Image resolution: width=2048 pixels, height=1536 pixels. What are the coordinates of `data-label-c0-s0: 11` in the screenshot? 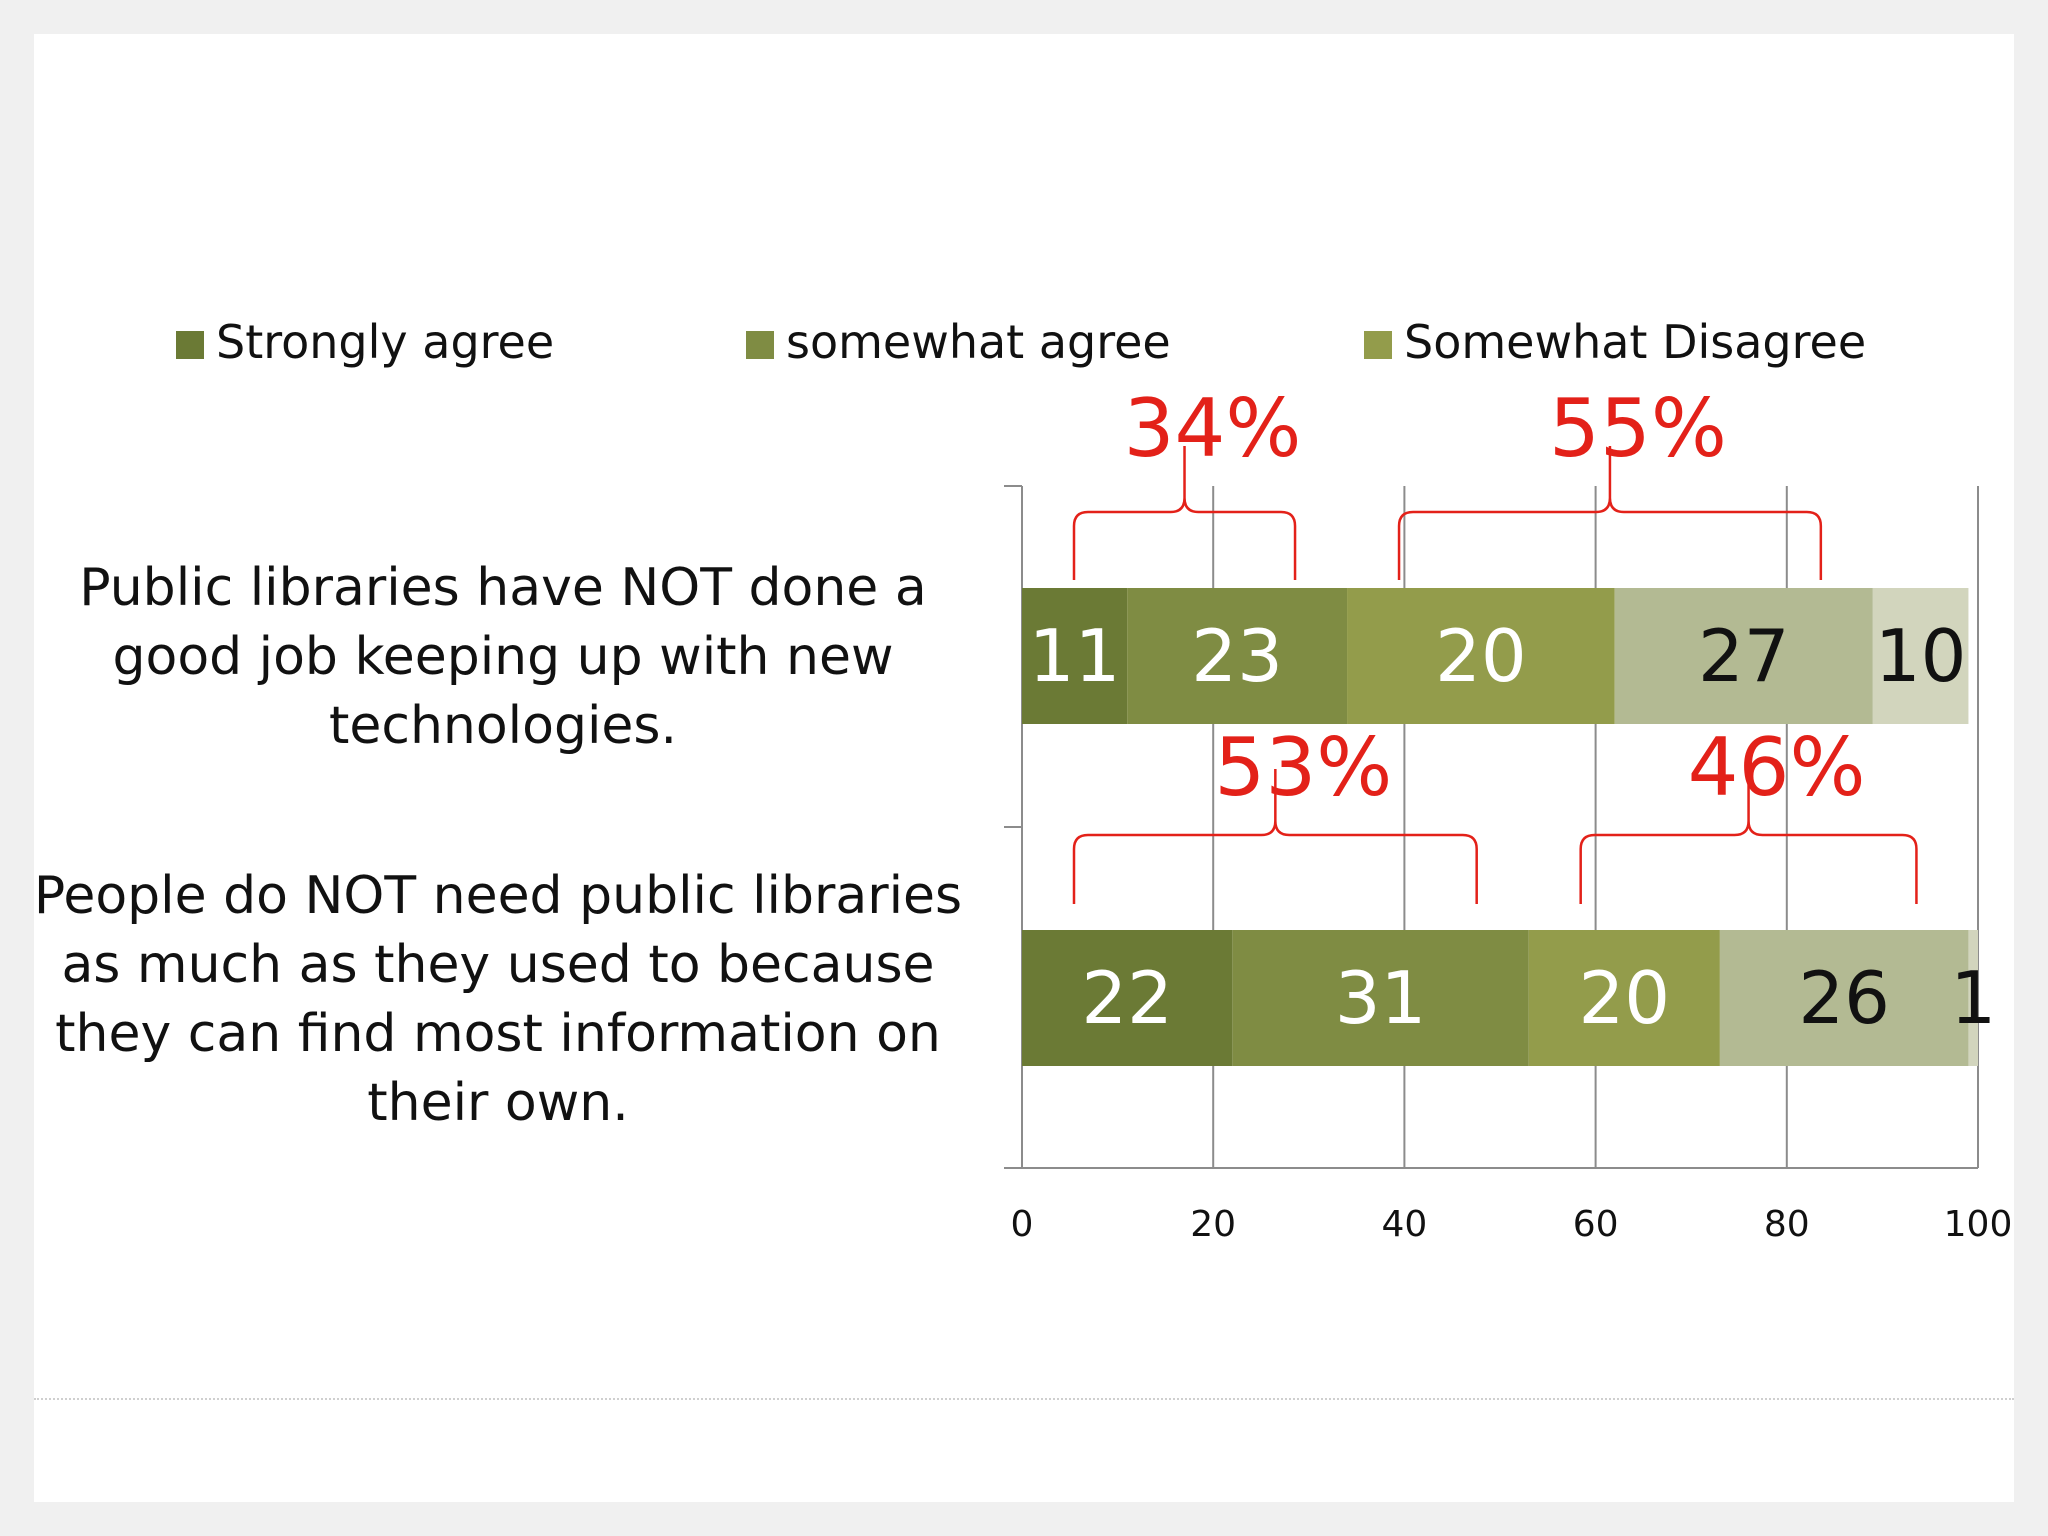 It's located at (1075, 656).